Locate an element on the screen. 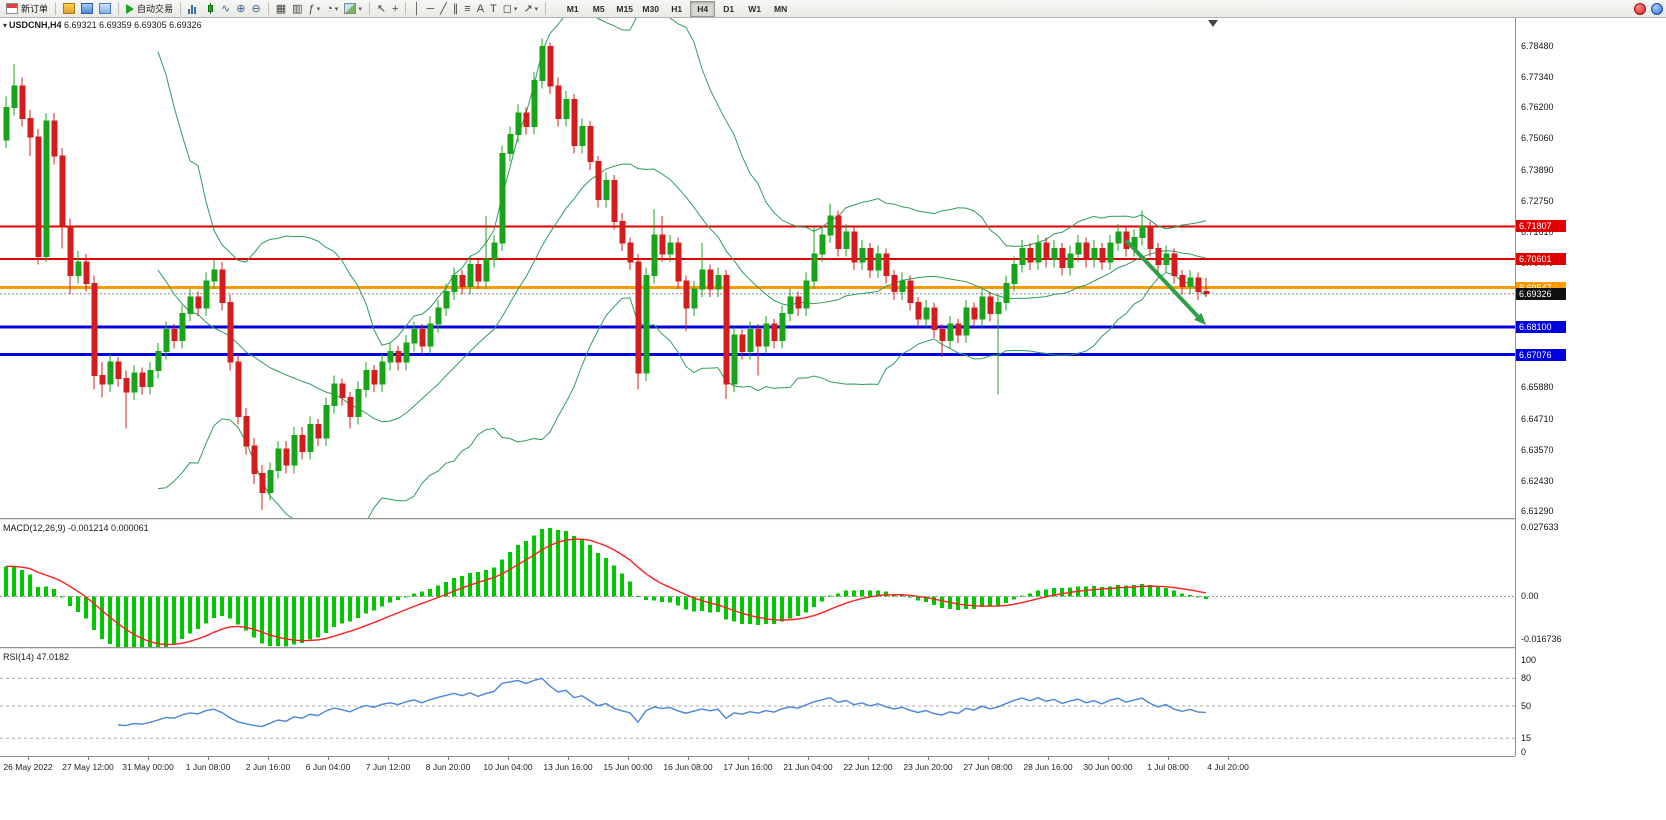 The width and height of the screenshot is (1666, 820). auto-trading-label: 自动交易 is located at coordinates (155, 9).